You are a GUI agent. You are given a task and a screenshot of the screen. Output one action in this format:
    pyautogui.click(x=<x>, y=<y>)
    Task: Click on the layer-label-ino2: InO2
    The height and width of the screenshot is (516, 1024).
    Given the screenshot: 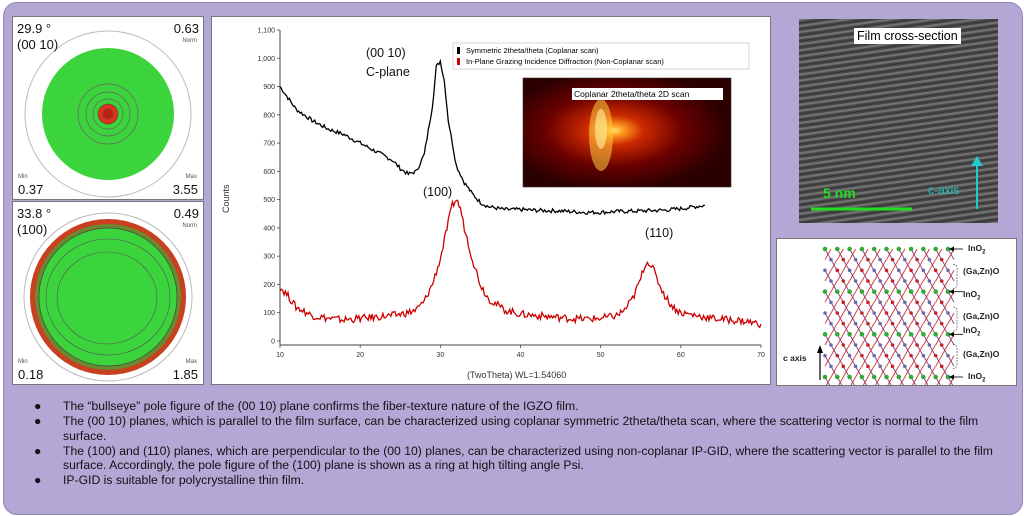 What is the action you would take?
    pyautogui.click(x=972, y=331)
    